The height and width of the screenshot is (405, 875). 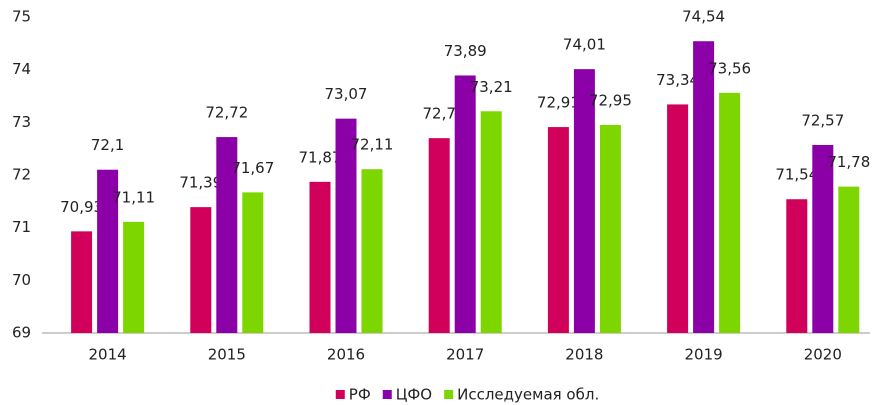 I want to click on y-tick-label: 70, so click(x=21, y=280).